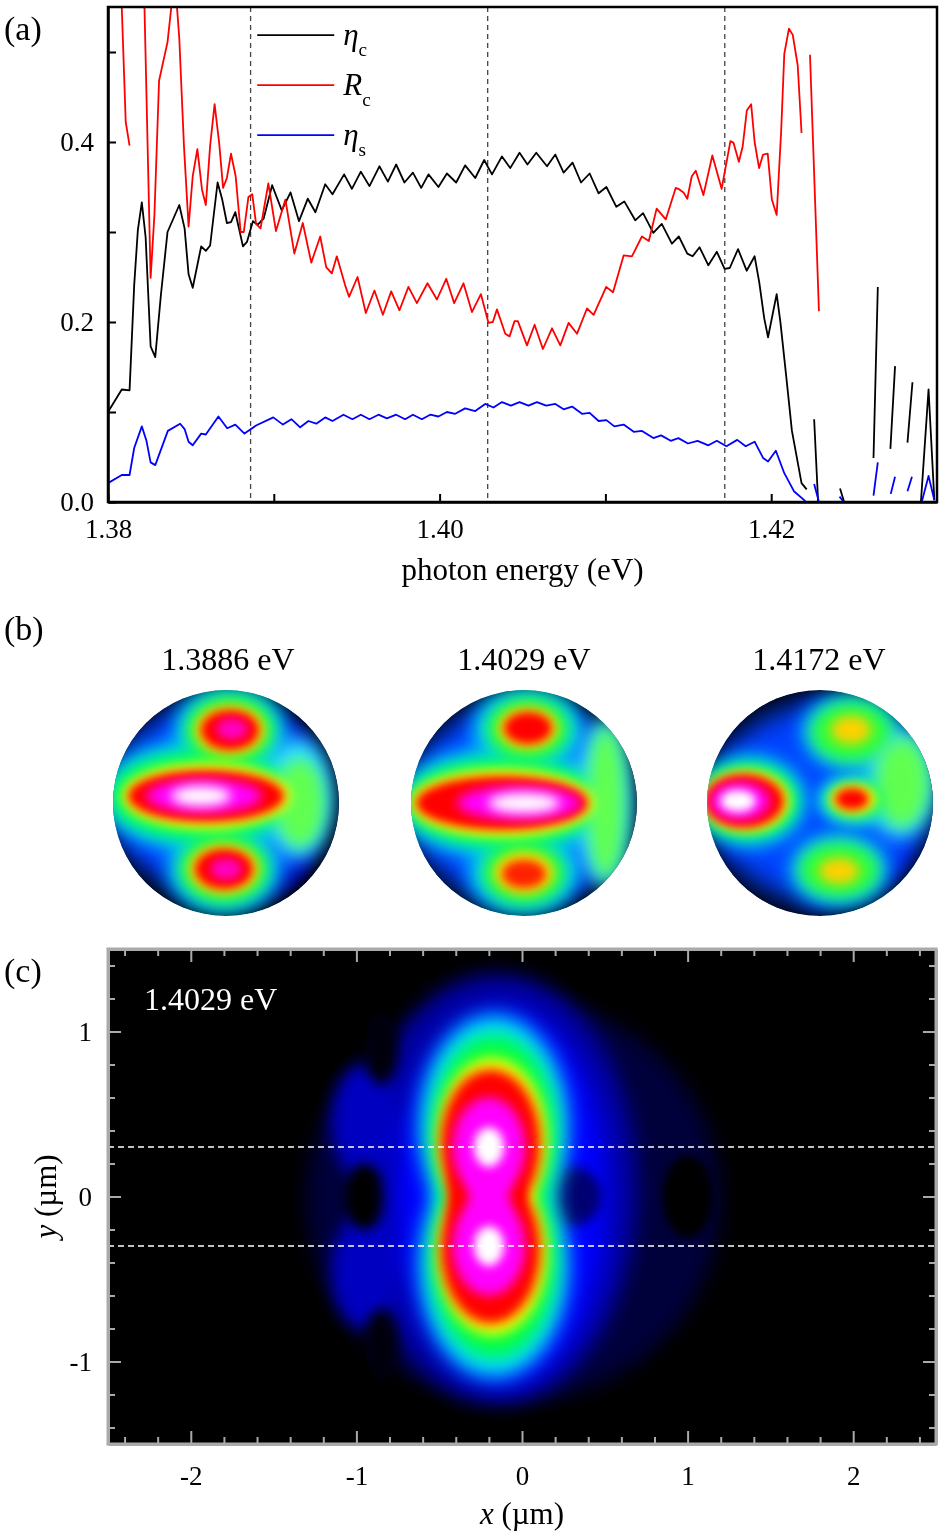  I want to click on x-tick-label: -1, so click(357, 1476).